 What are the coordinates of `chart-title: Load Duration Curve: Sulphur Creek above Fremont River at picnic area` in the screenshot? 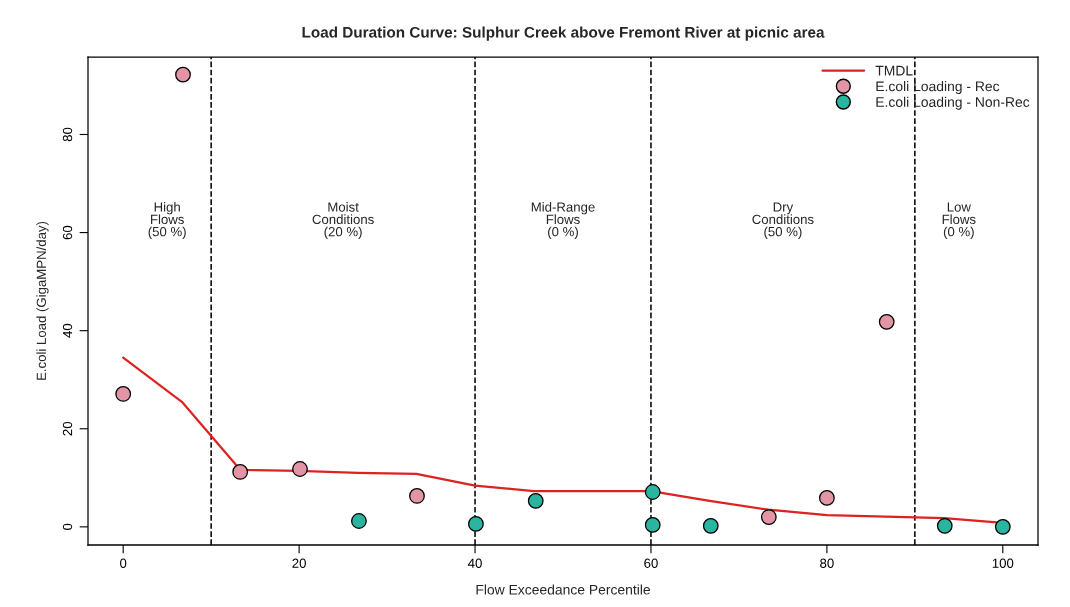 It's located at (563, 33).